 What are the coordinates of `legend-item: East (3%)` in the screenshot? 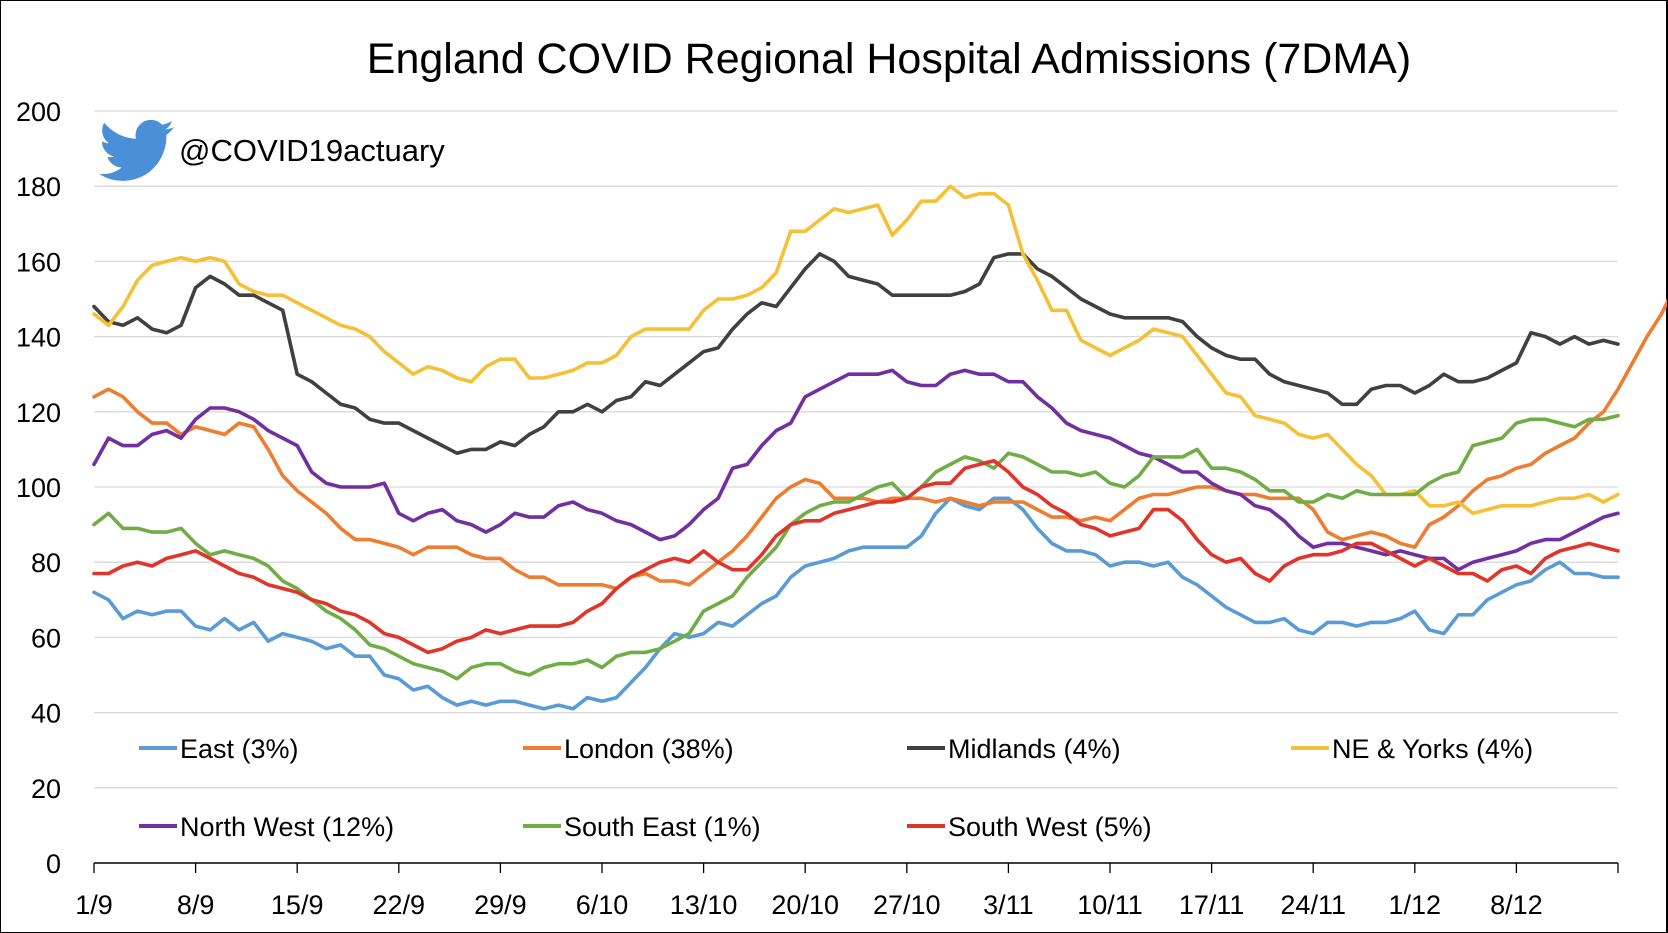 It's located at (219, 749).